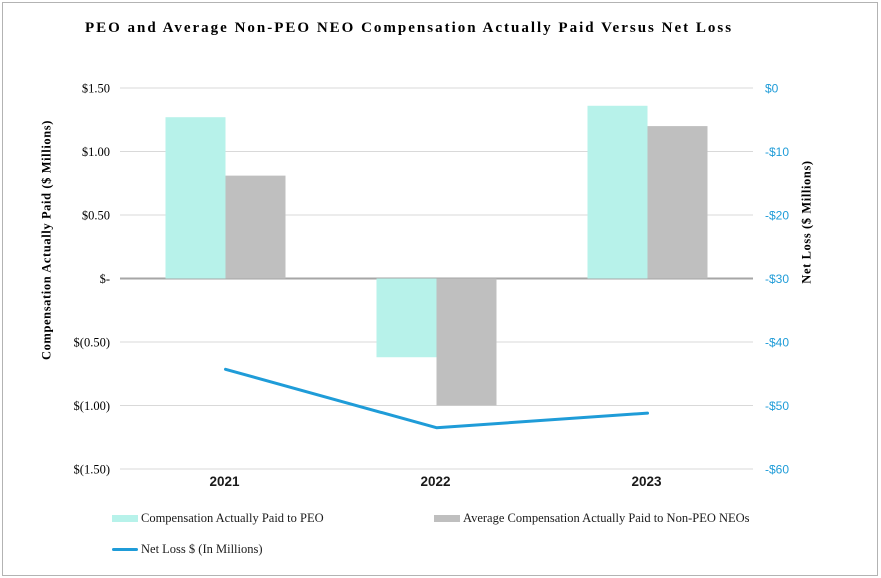 Image resolution: width=881 pixels, height=578 pixels. What do you see at coordinates (777, 406) in the screenshot?
I see `right-axis-tick-label: -$50` at bounding box center [777, 406].